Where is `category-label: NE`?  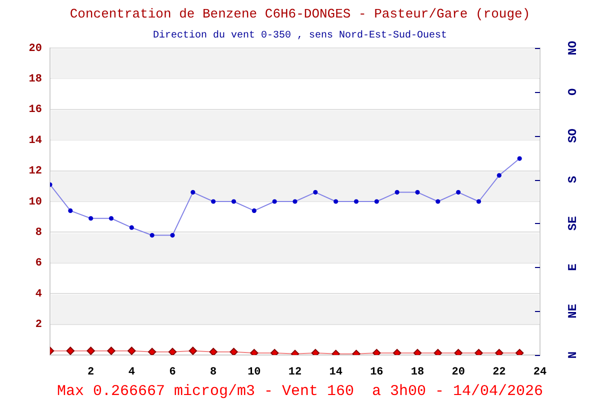
category-label: NE is located at coordinates (573, 311).